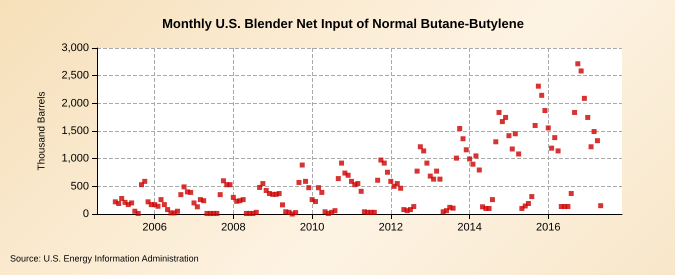 The image size is (675, 275). Describe the element at coordinates (469, 228) in the screenshot. I see `x-tick-label: 2014` at that location.